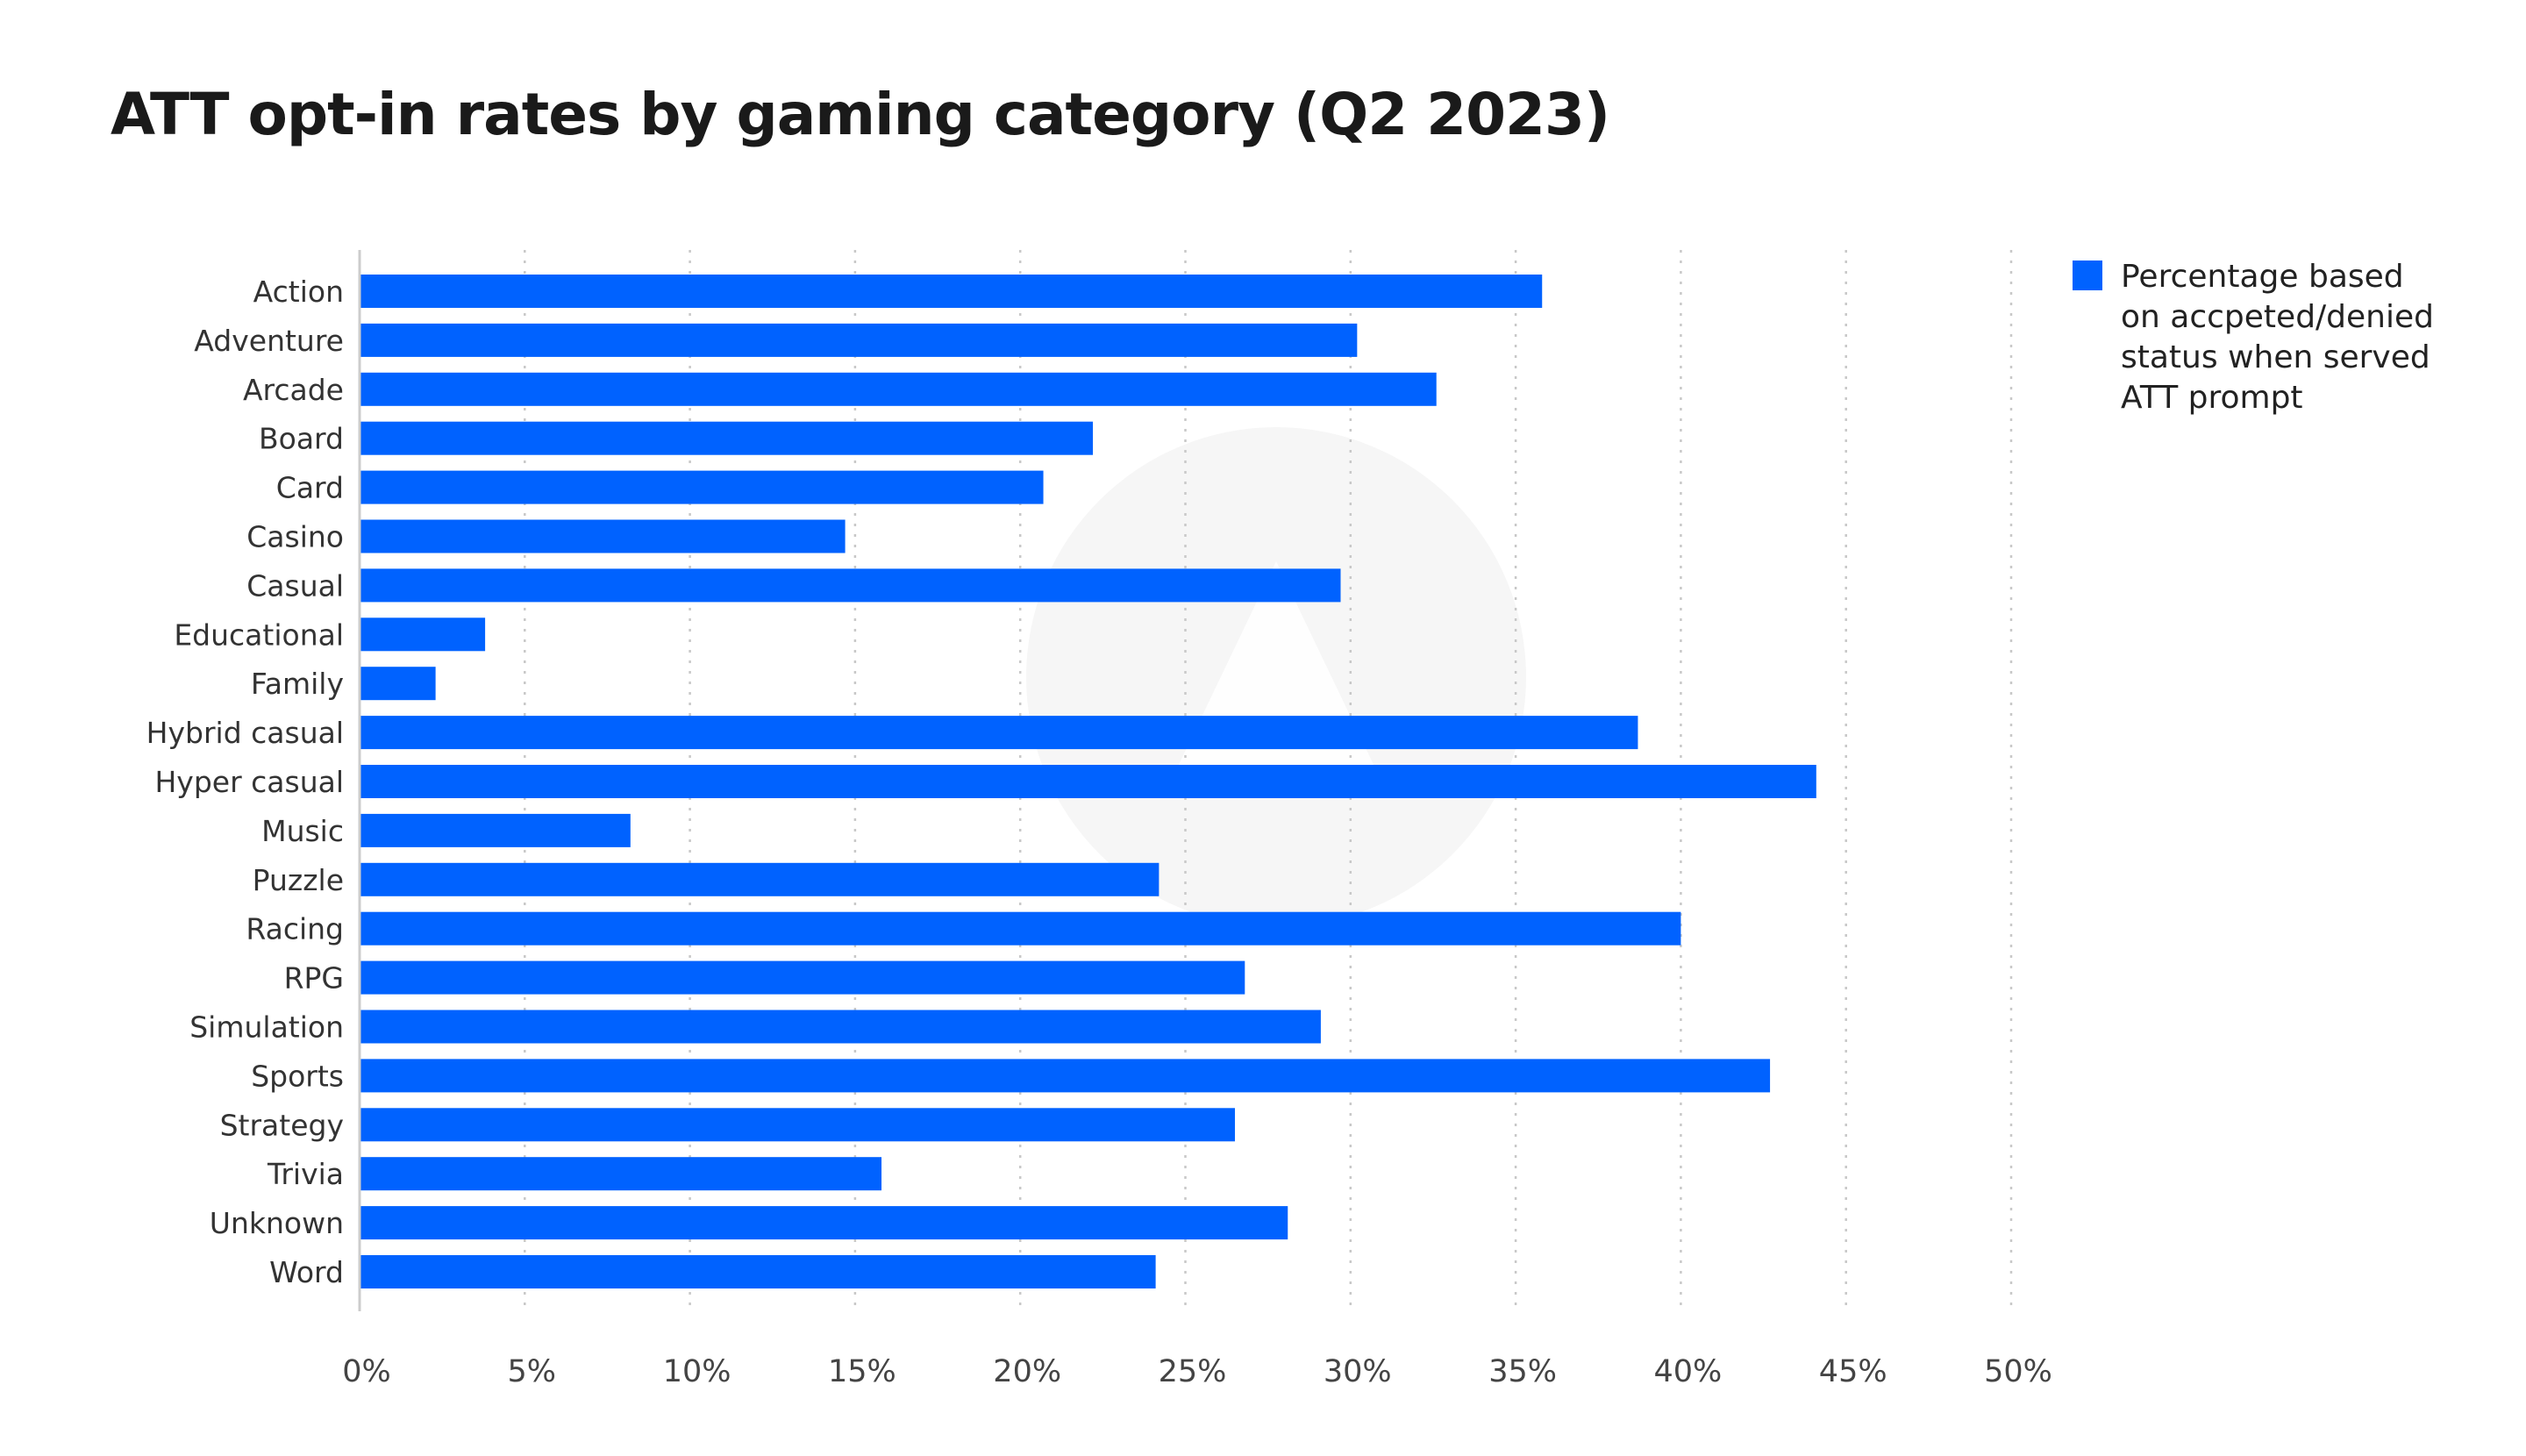 The width and height of the screenshot is (2526, 1456). I want to click on x-tick-label-45: 45%, so click(1853, 1371).